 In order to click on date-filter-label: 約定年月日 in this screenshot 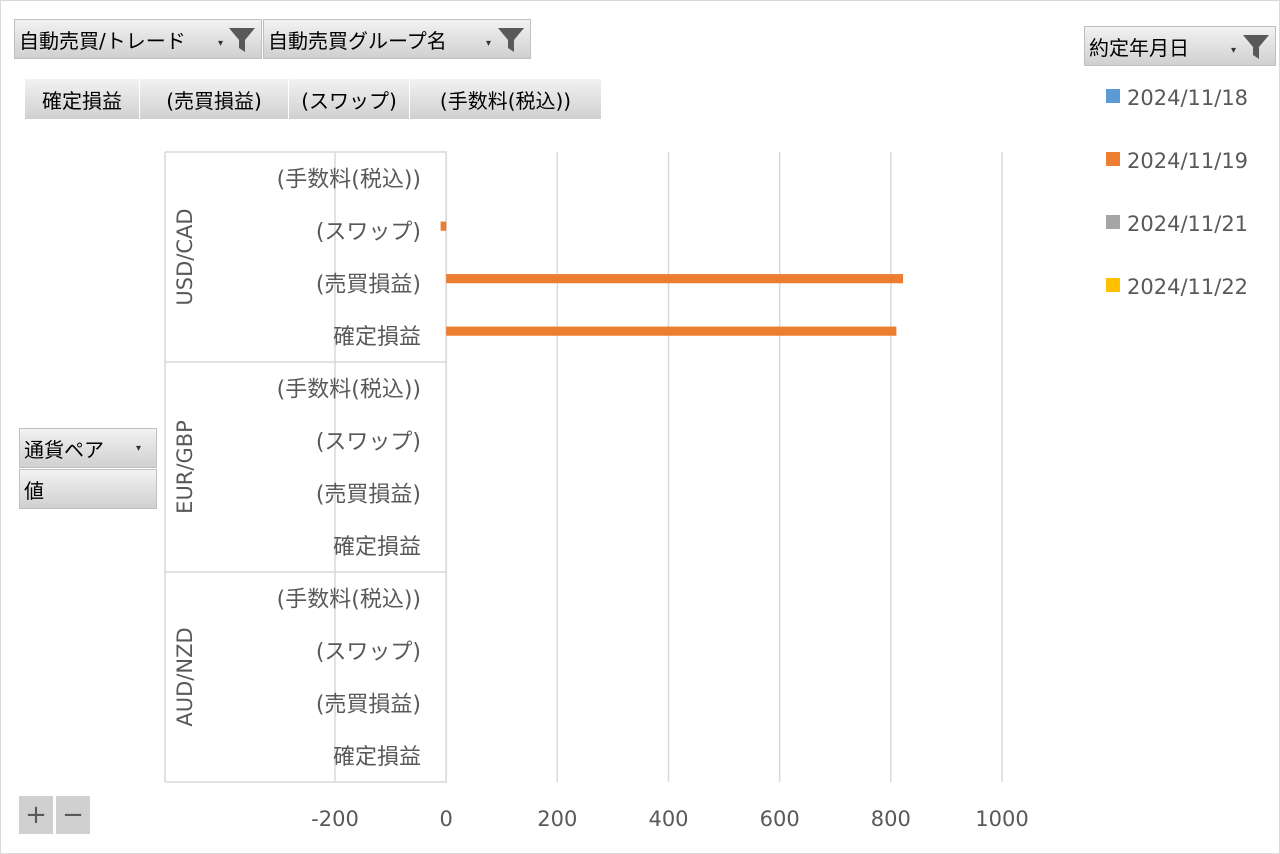, I will do `click(1139, 47)`.